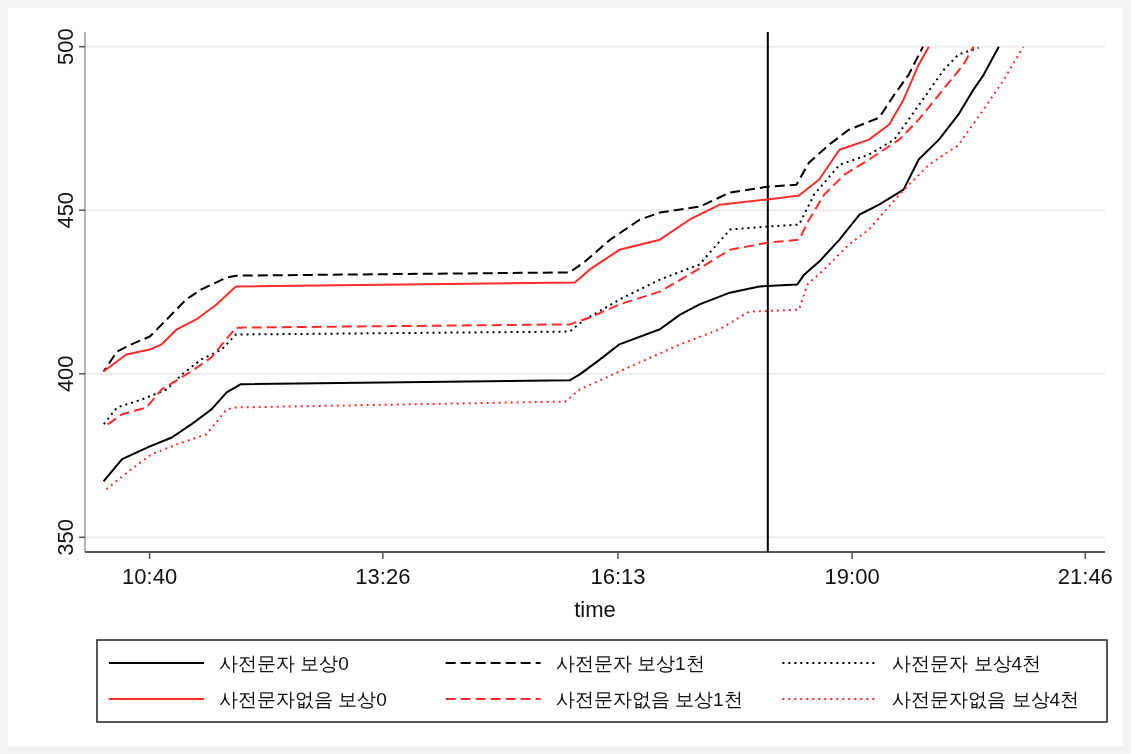 This screenshot has height=754, width=1131. What do you see at coordinates (65, 47) in the screenshot?
I see `y-tick-label: 500` at bounding box center [65, 47].